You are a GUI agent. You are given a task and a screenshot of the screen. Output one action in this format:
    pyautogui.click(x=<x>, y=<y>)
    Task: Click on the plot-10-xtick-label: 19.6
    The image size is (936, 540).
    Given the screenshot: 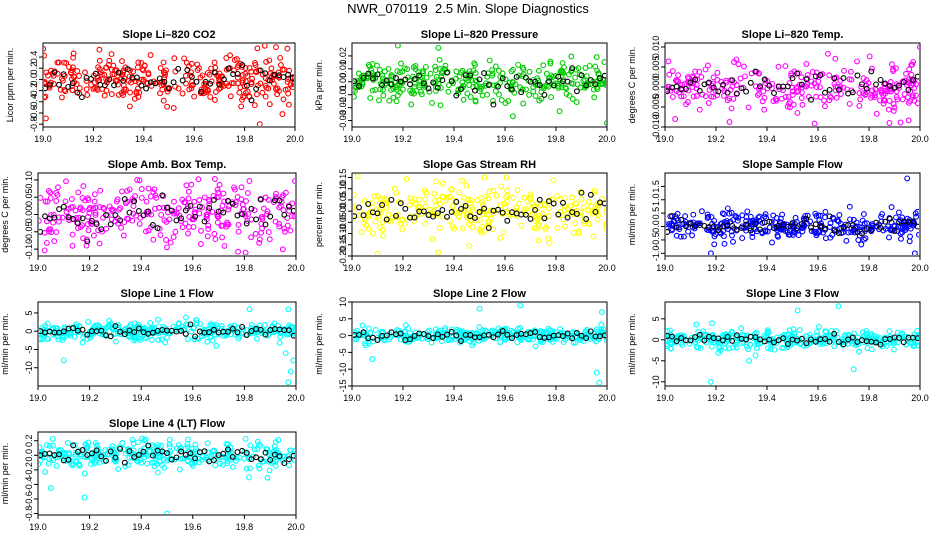 What is the action you would take?
    pyautogui.click(x=193, y=527)
    